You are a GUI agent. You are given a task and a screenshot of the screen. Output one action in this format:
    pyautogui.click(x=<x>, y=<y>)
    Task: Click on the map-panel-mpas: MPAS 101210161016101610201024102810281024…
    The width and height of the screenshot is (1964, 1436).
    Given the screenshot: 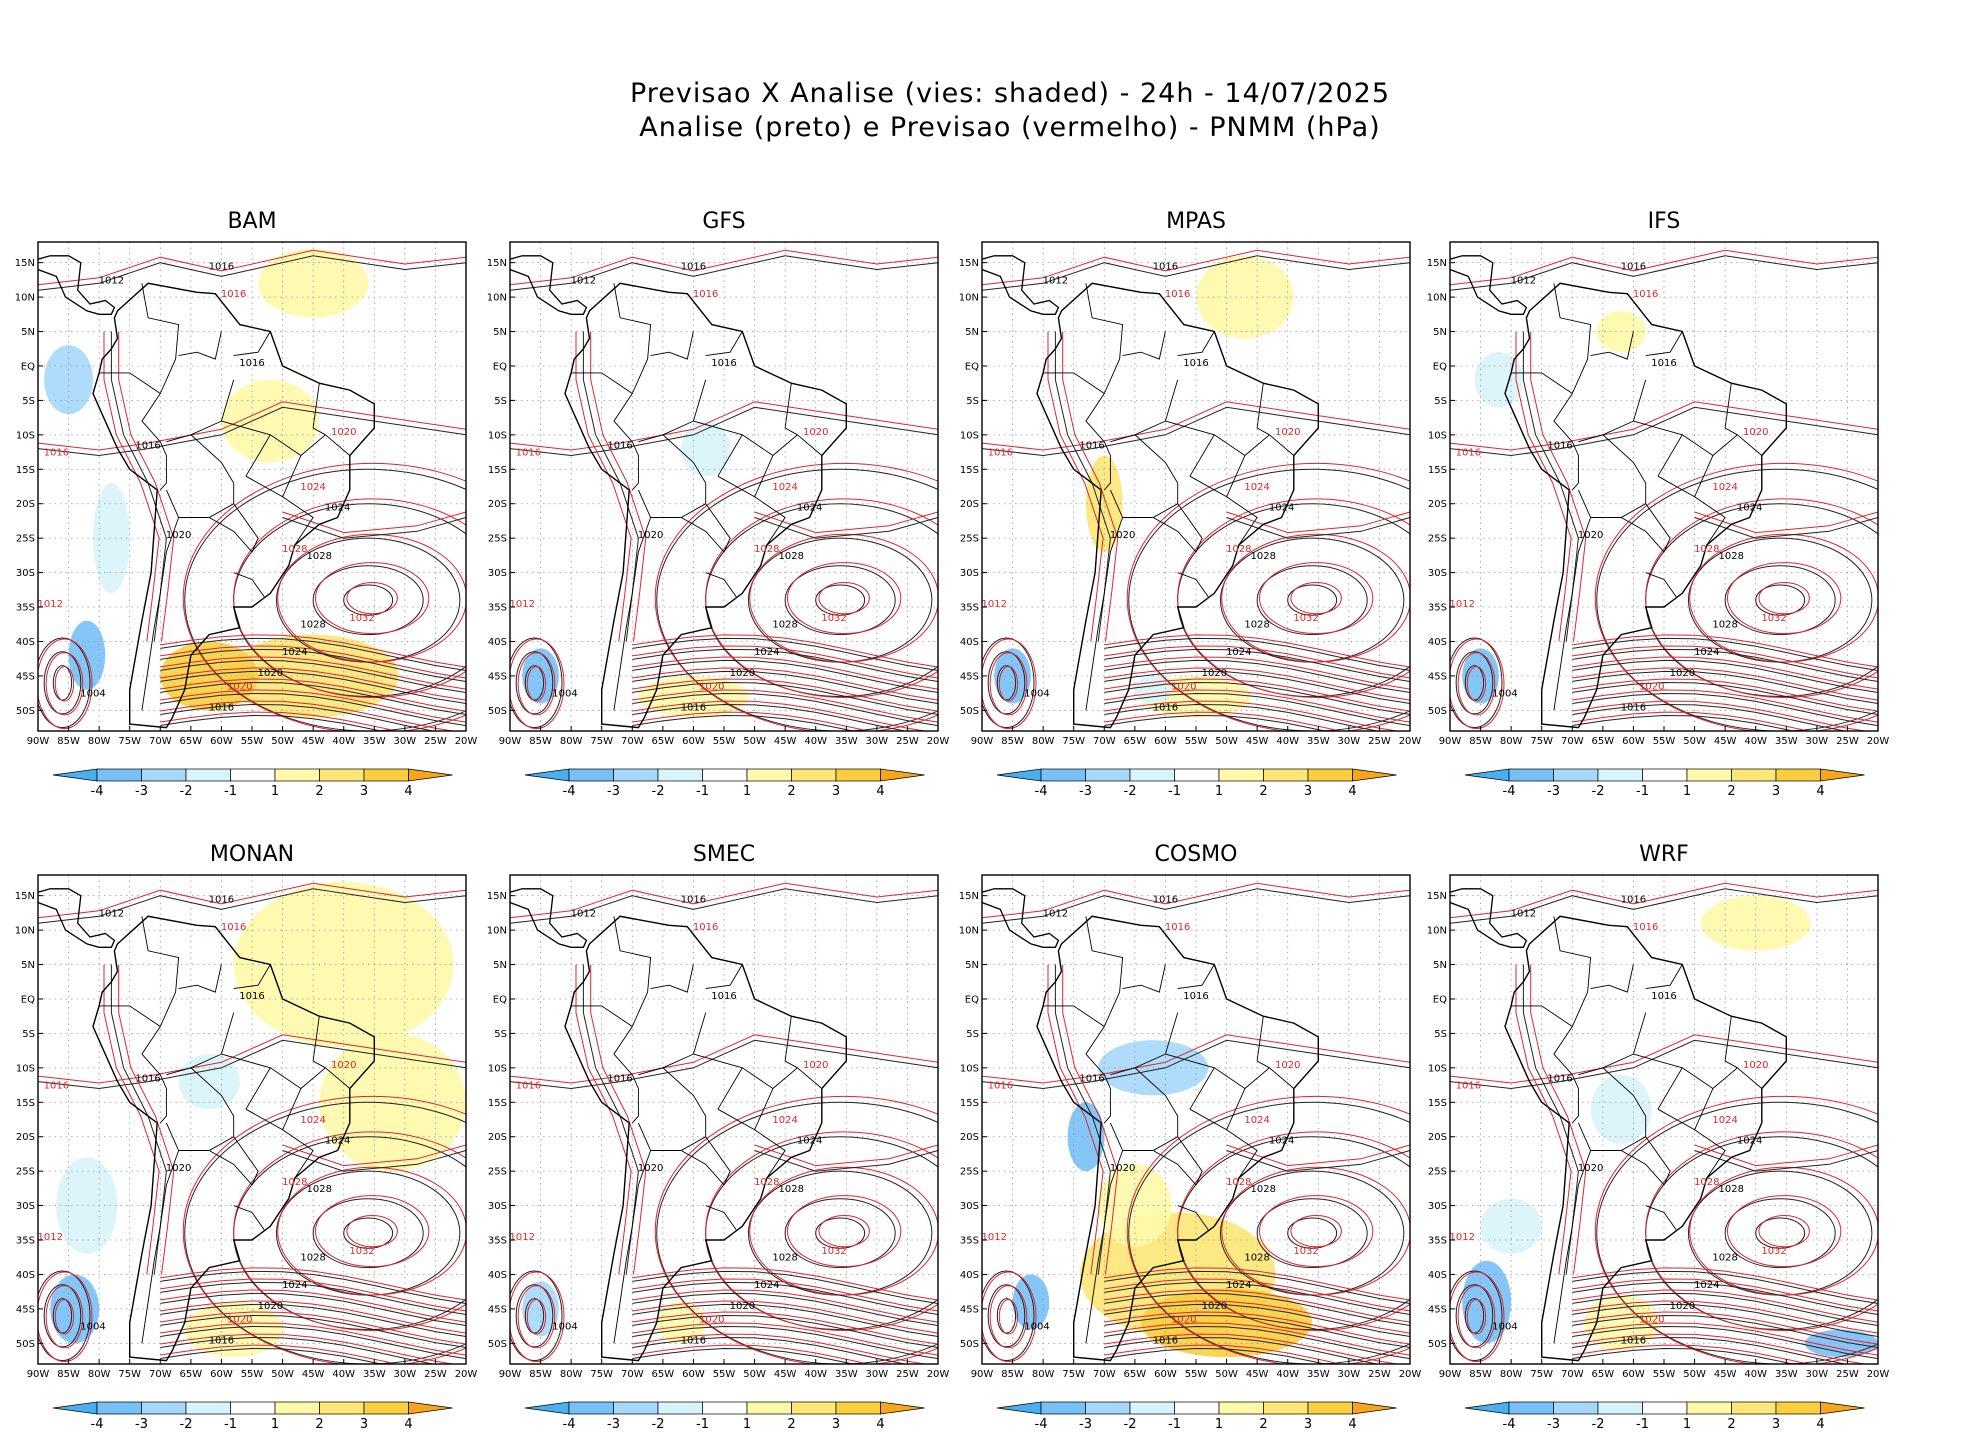 What is the action you would take?
    pyautogui.click(x=1190, y=504)
    